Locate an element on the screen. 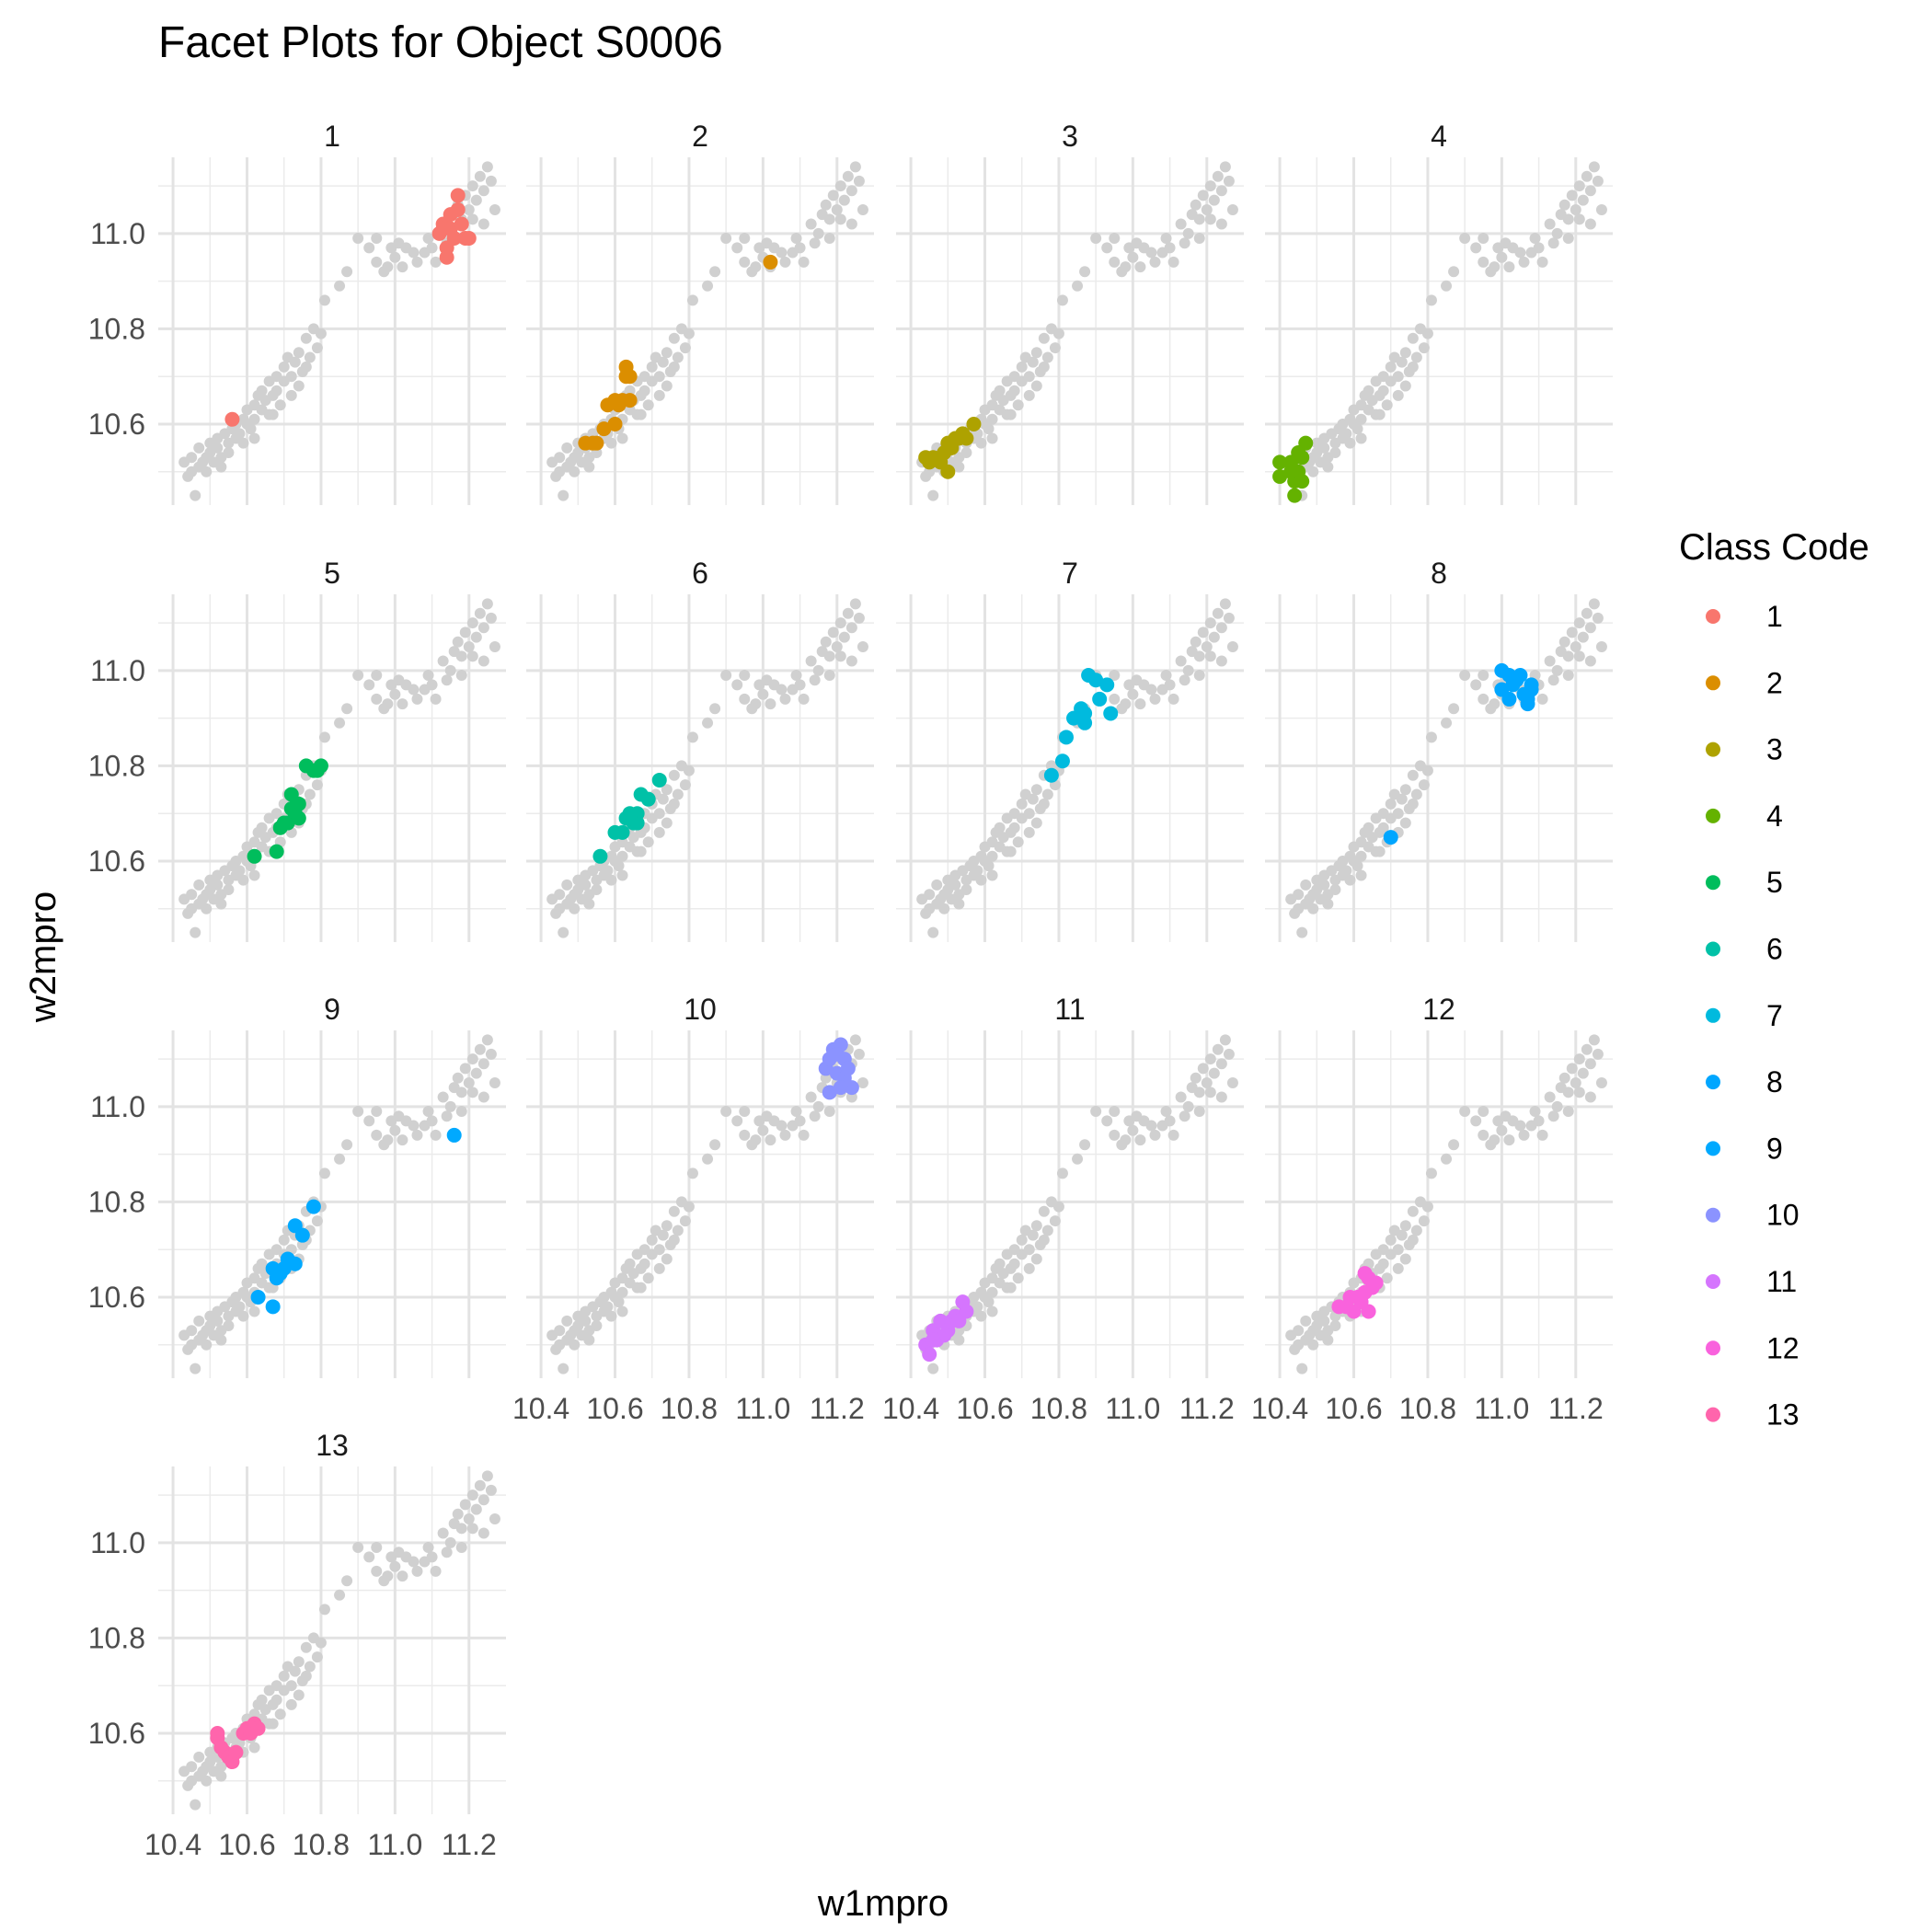  legend-label: 13 is located at coordinates (1783, 1415).